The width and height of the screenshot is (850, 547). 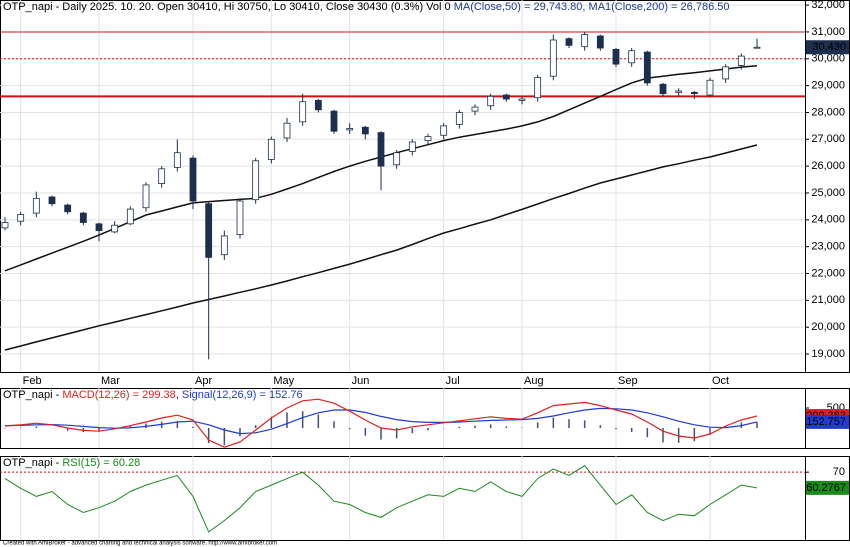 What do you see at coordinates (203, 381) in the screenshot?
I see `x-tick-label: Apr` at bounding box center [203, 381].